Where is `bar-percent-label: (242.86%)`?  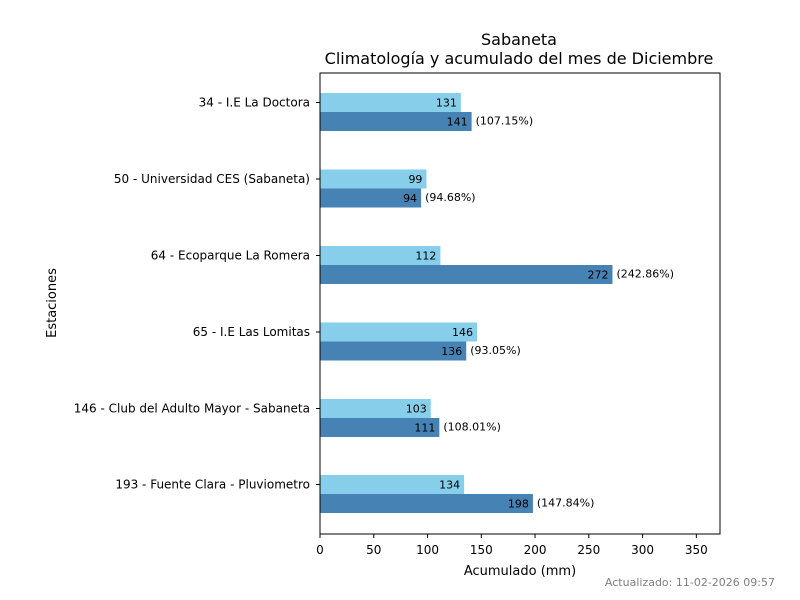 bar-percent-label: (242.86%) is located at coordinates (645, 274).